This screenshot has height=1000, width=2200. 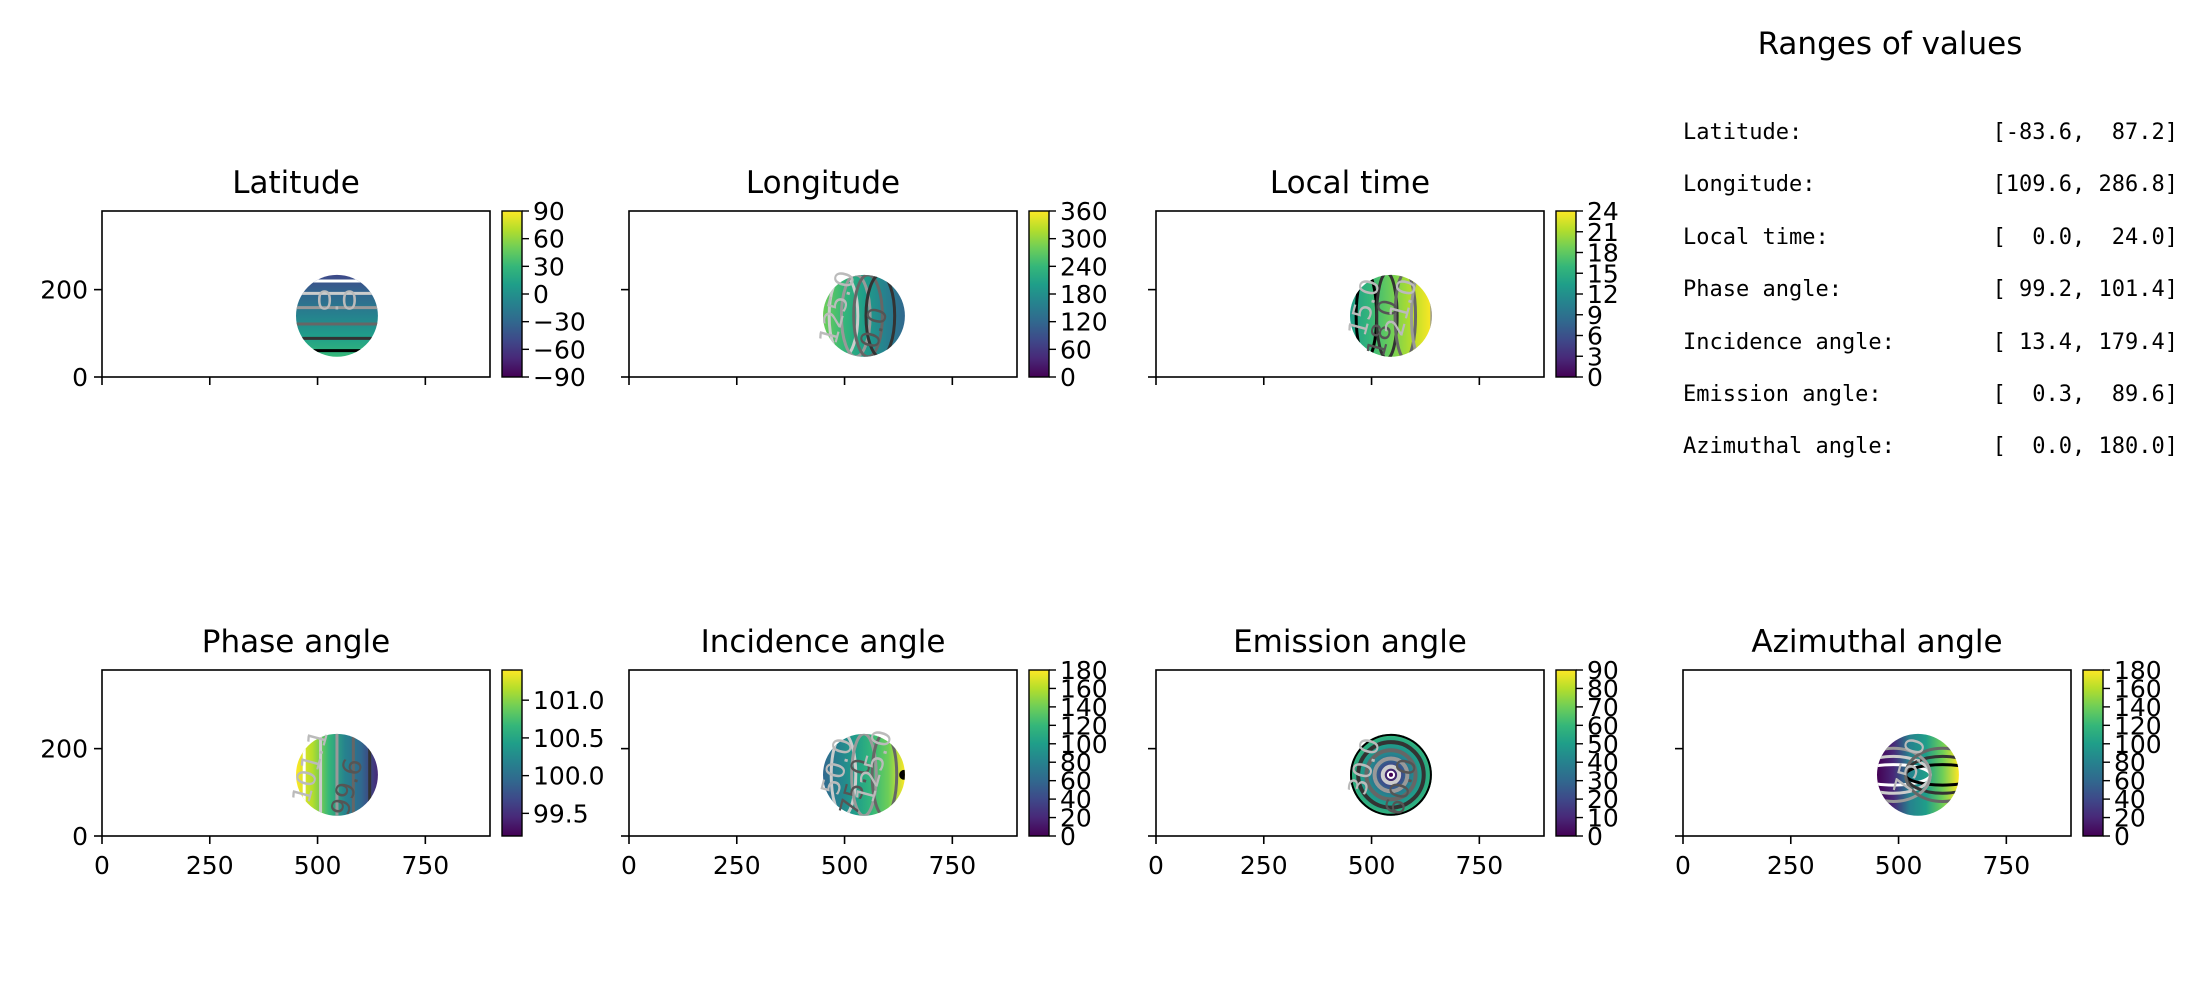 What do you see at coordinates (559, 322) in the screenshot?
I see `colorbar-tick-label: −30` at bounding box center [559, 322].